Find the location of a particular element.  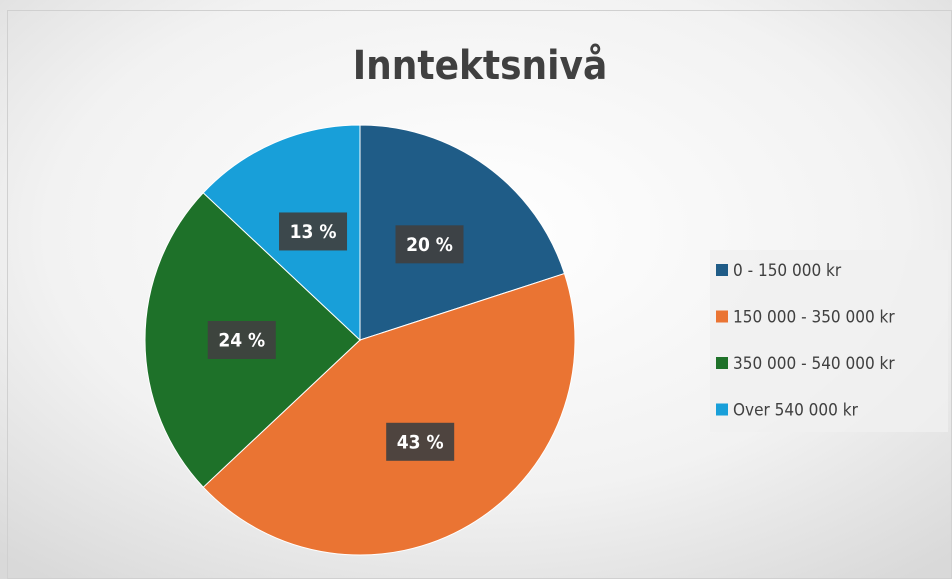

data-label: 24 % is located at coordinates (241, 341).